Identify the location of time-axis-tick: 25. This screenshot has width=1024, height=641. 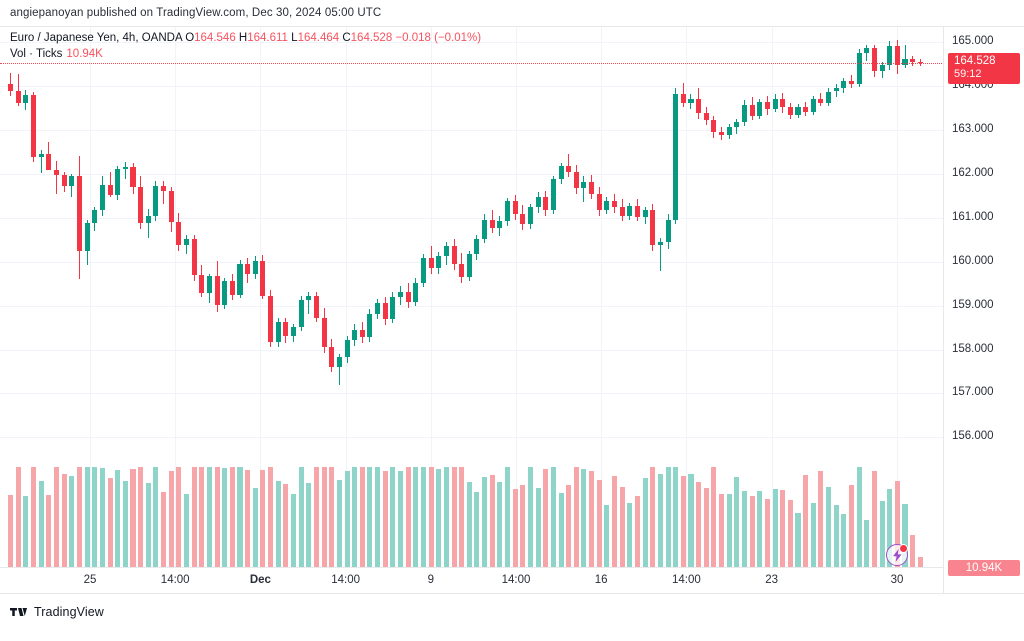
(90, 580).